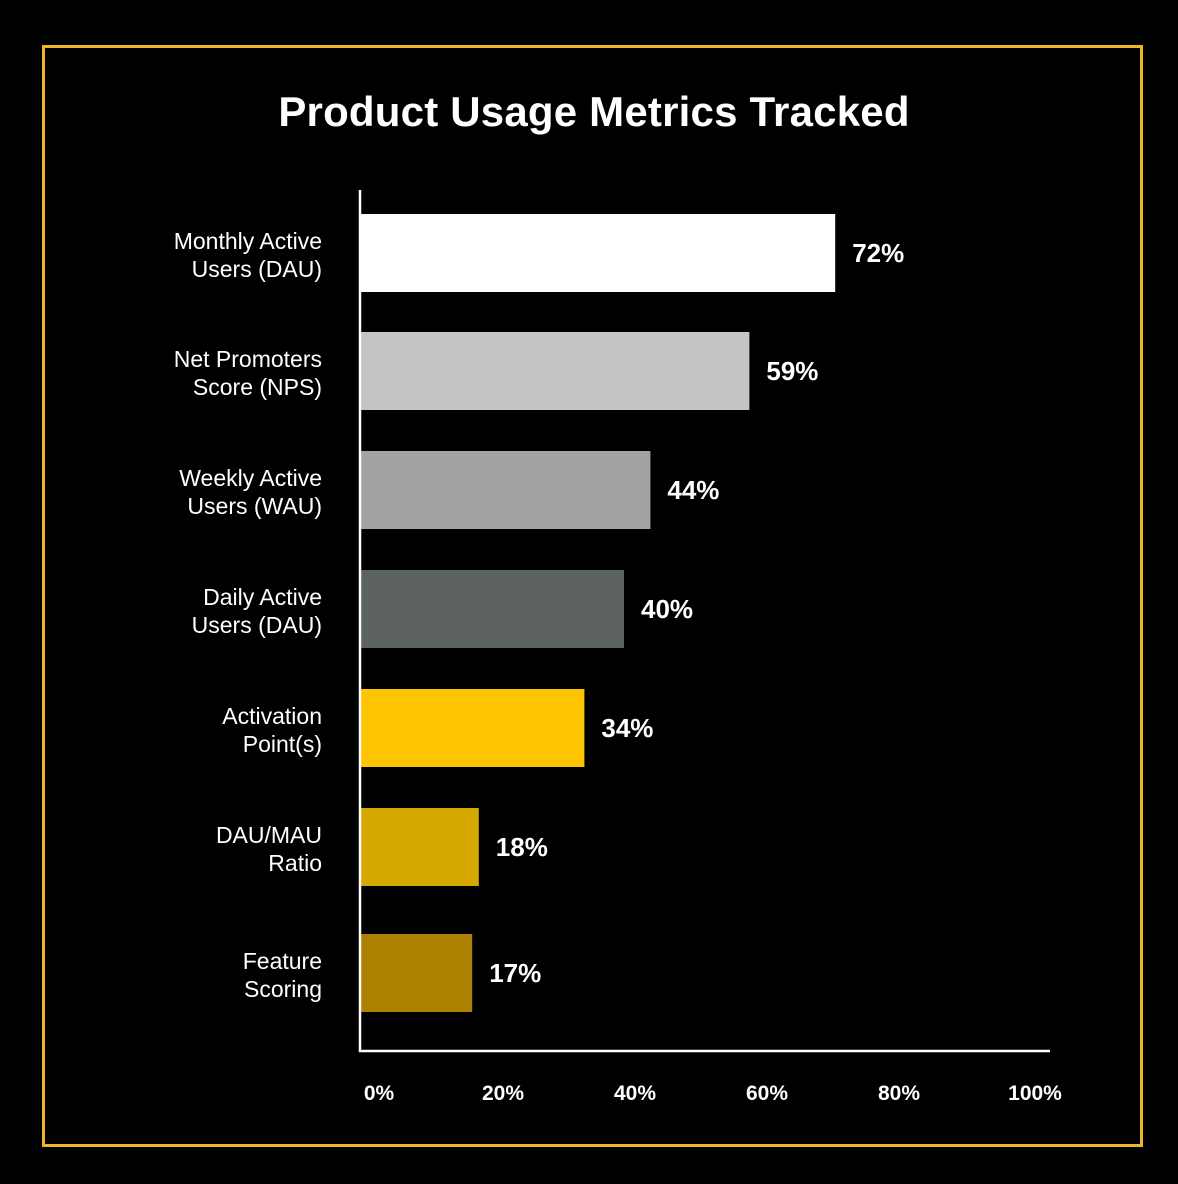 This screenshot has height=1184, width=1178. Describe the element at coordinates (247, 255) in the screenshot. I see `category-label-0: Monthly Active Users (DAU)` at that location.